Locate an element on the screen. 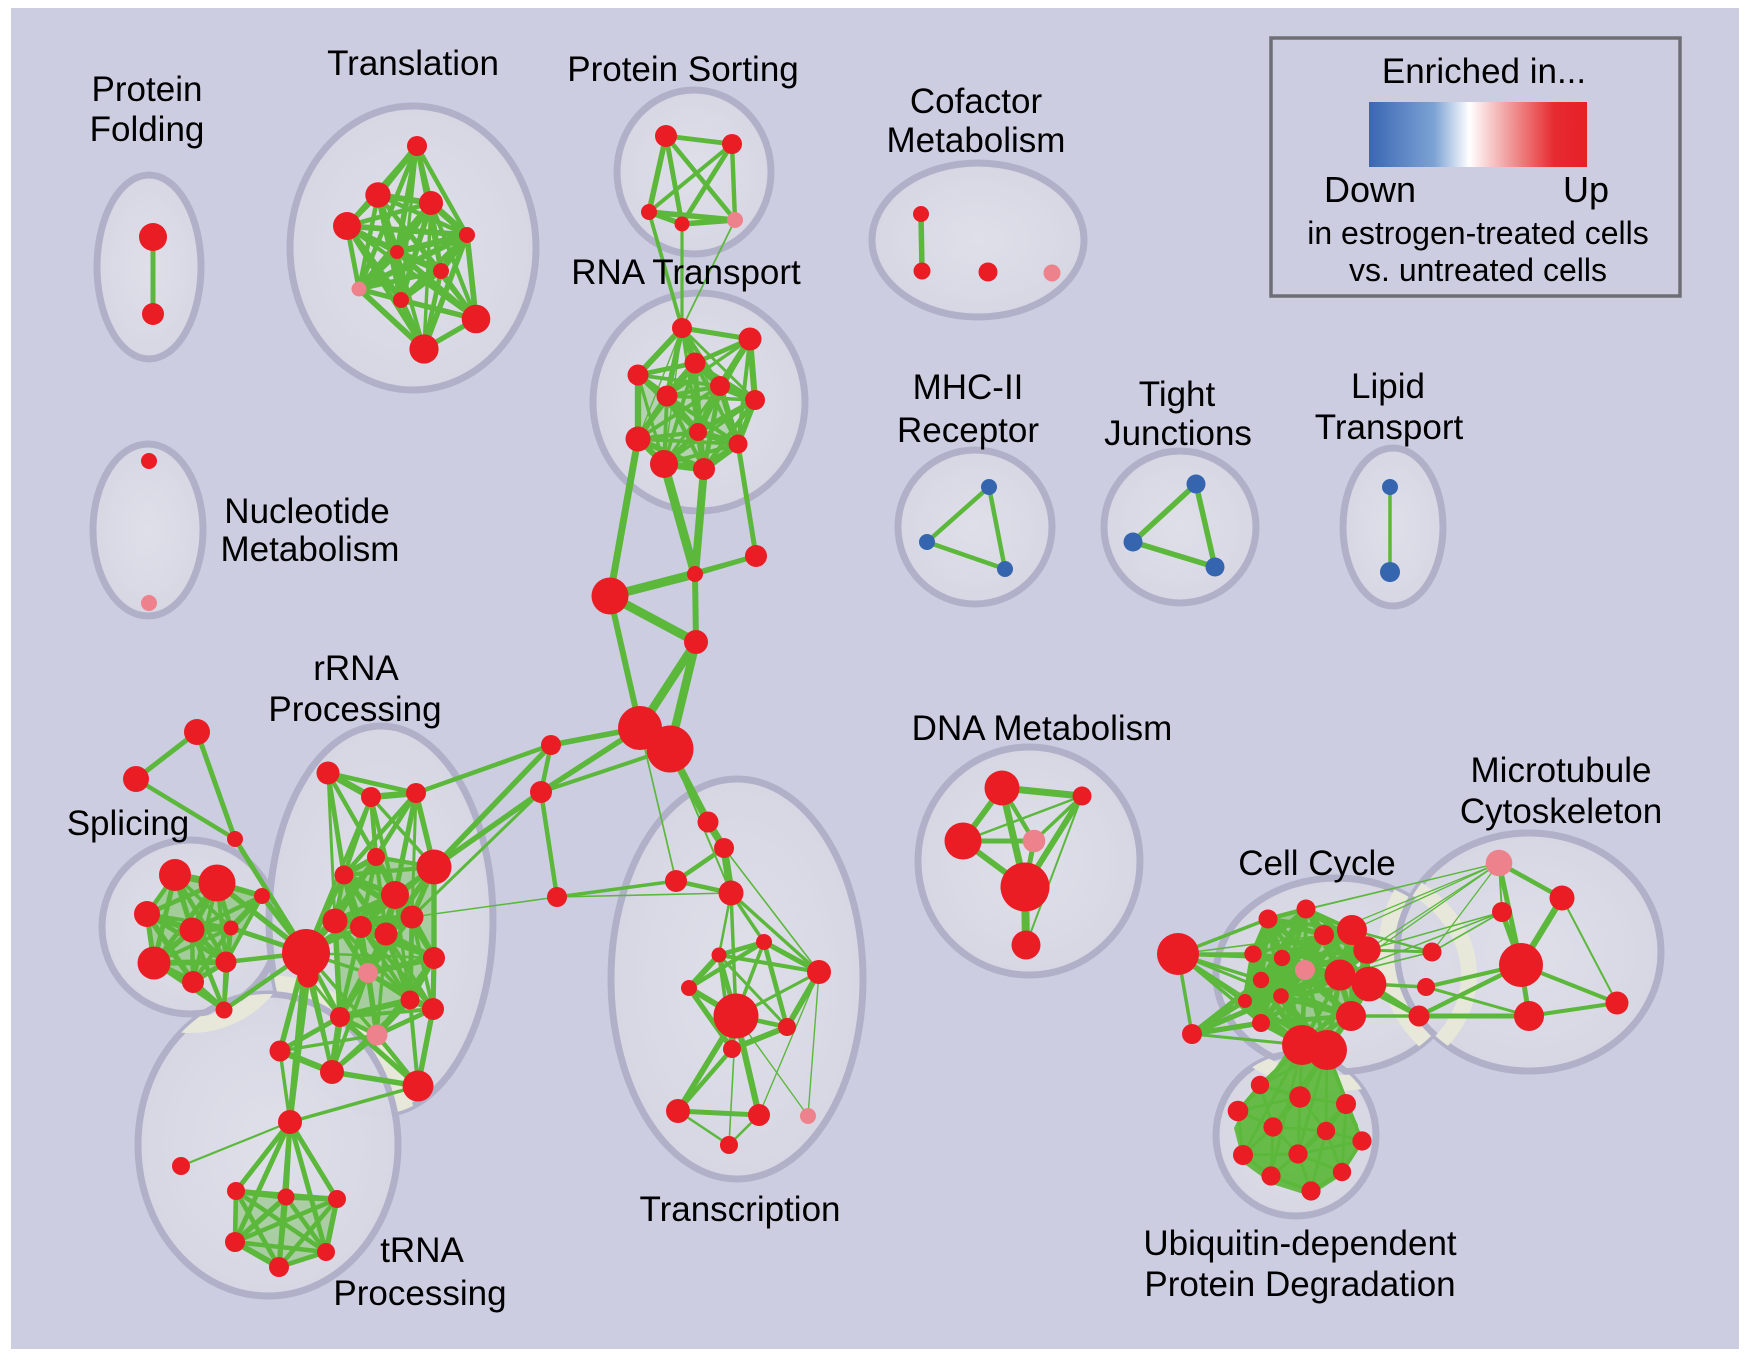  svg-text: MHC-II is located at coordinates (968, 387).